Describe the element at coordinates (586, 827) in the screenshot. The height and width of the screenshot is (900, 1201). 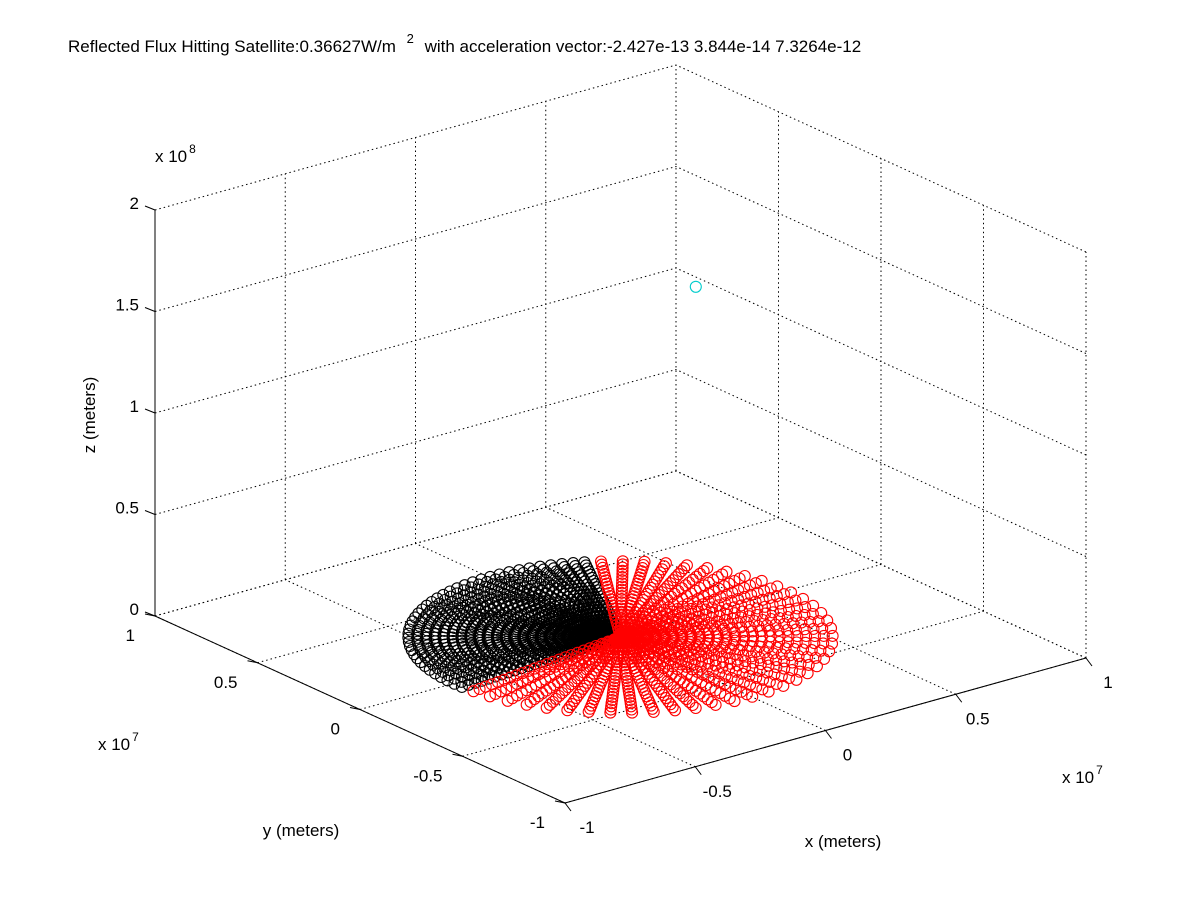
I see `x-tick-label: -1` at that location.